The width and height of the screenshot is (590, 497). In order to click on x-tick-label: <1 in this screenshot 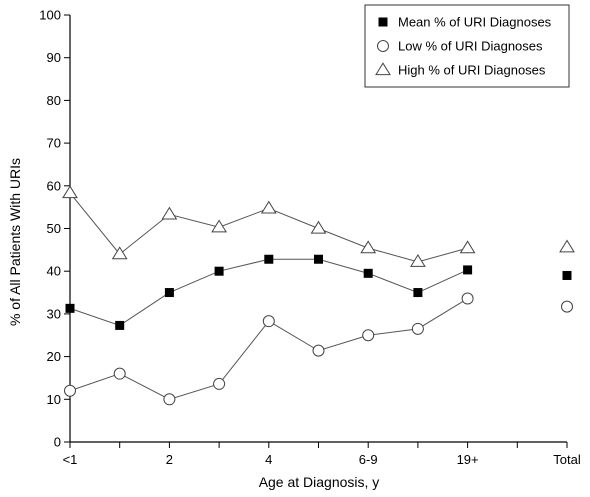, I will do `click(70, 459)`.